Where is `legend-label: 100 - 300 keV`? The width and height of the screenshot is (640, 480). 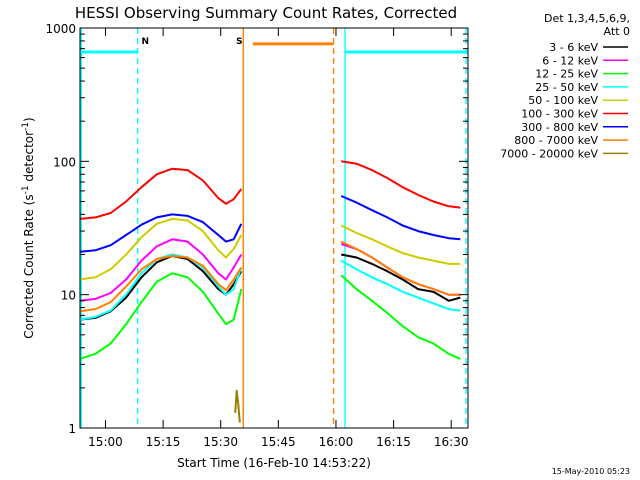 legend-label: 100 - 300 keV is located at coordinates (559, 114).